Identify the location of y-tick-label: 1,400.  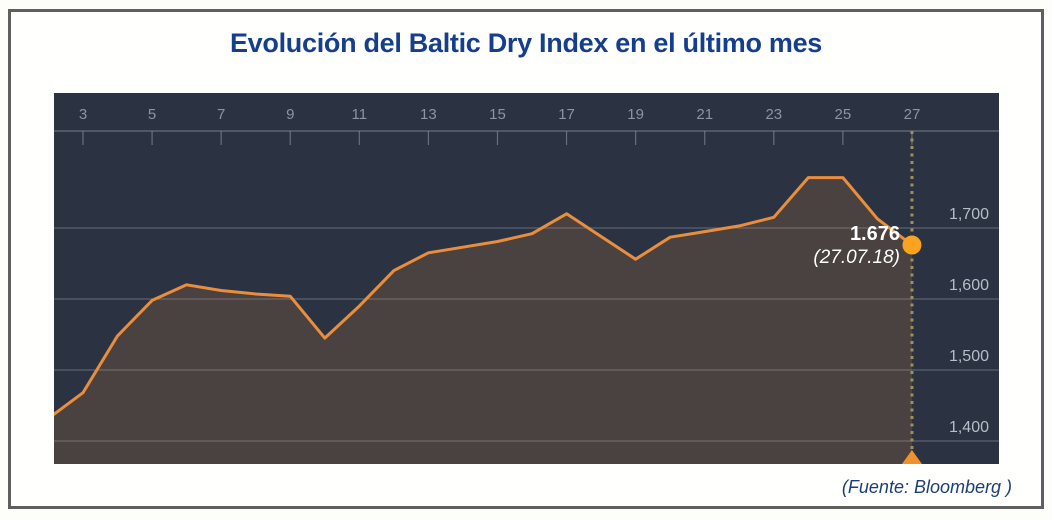
(969, 427).